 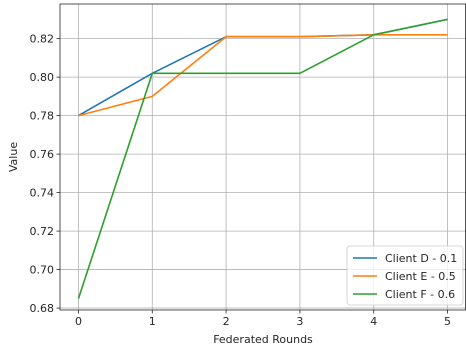 What do you see at coordinates (13, 157) in the screenshot?
I see `y-axis-label: Value` at bounding box center [13, 157].